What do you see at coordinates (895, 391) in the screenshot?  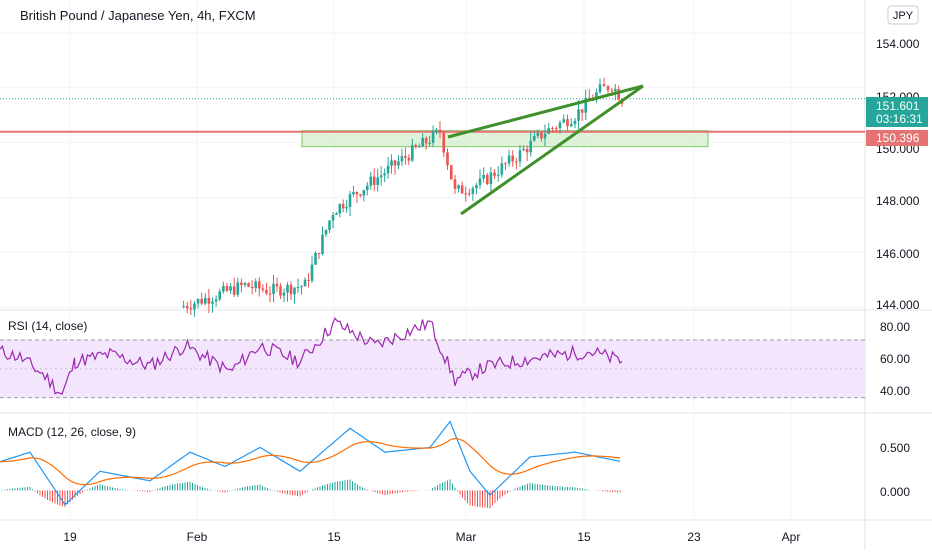 I see `rsi-tick: 40.00` at bounding box center [895, 391].